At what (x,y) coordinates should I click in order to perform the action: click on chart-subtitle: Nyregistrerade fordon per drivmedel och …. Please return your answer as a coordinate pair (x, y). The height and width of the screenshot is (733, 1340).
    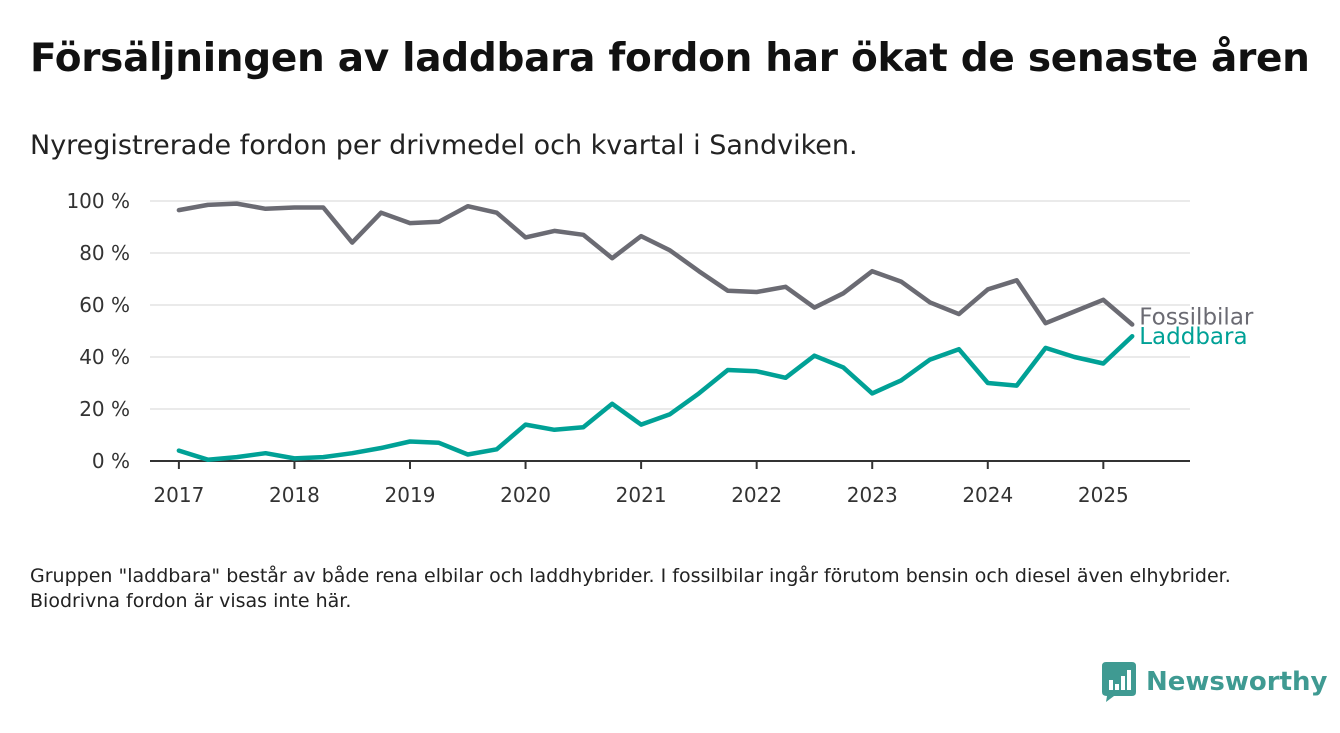
    Looking at the image, I should click on (444, 145).